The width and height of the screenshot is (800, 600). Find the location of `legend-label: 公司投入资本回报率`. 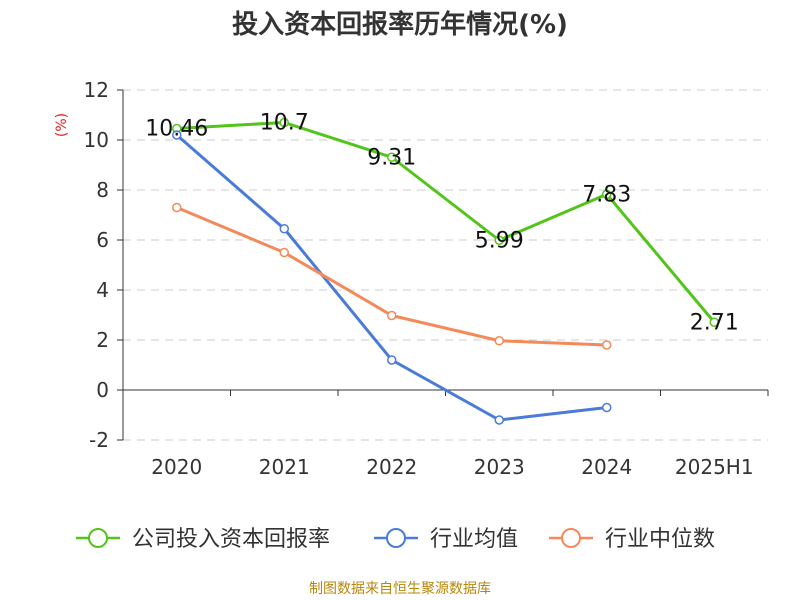

legend-label: 公司投入资本回报率 is located at coordinates (231, 539).